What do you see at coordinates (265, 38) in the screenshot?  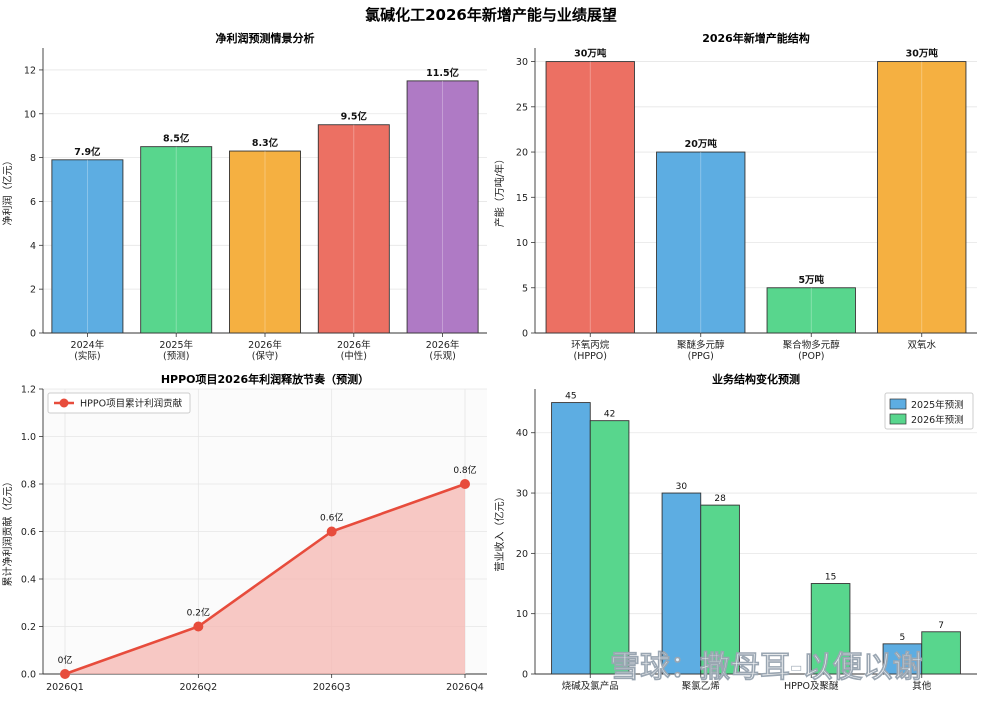 I see `panel-title: 净利润预测情景分析` at bounding box center [265, 38].